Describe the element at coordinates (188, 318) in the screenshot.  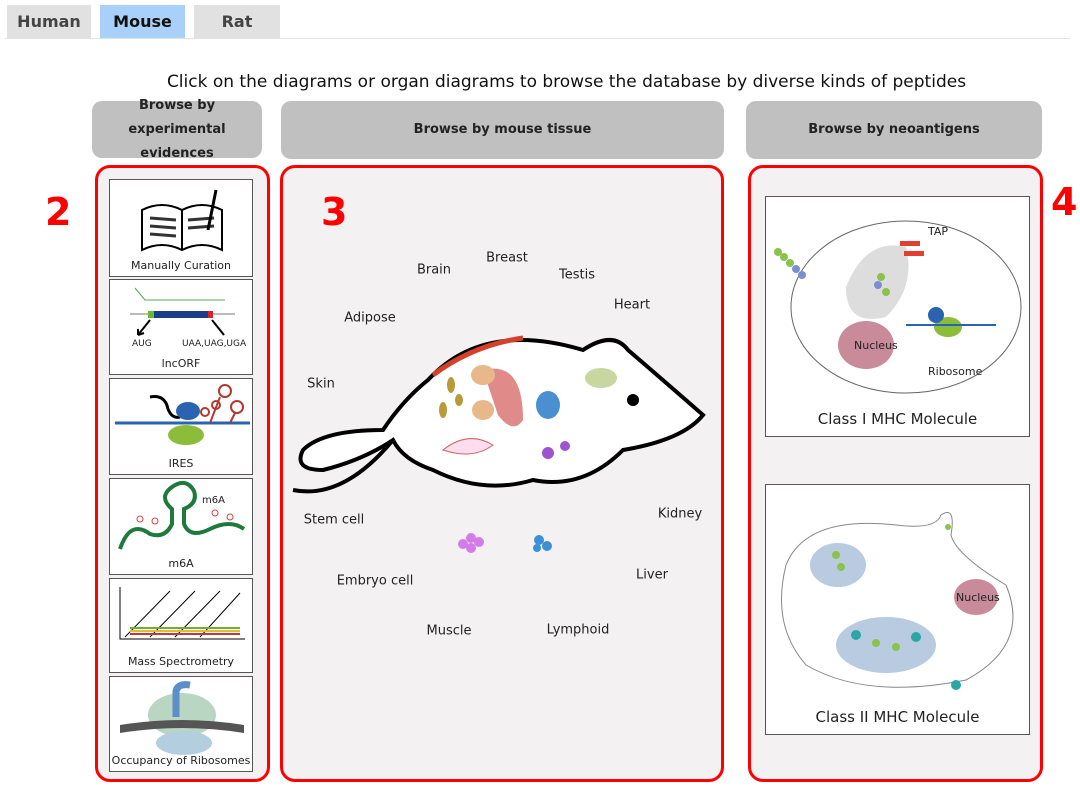
I see `orf-diagram-icon: AUG UAA,UAG,UGA` at that location.